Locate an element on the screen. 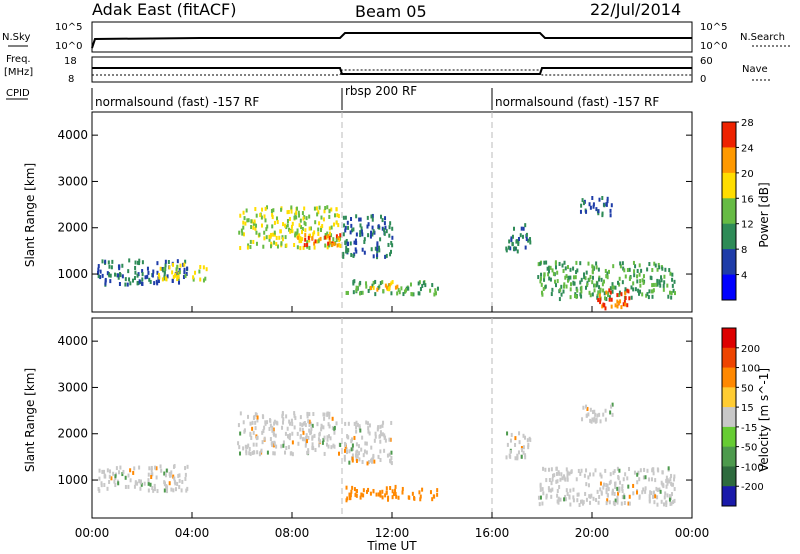 The height and width of the screenshot is (554, 800). colorbar-tick-label: 8 is located at coordinates (744, 250).